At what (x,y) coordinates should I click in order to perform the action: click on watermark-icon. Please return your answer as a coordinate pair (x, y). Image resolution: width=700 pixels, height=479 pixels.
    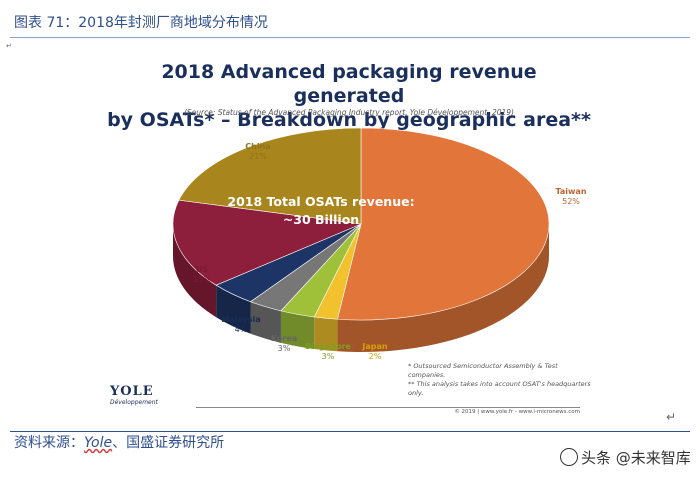
    Looking at the image, I should click on (569, 457).